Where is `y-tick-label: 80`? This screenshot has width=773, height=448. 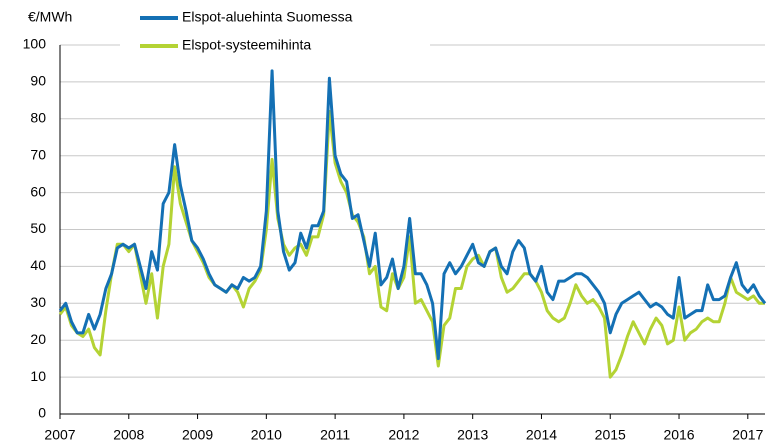
y-tick-label: 80 is located at coordinates (38, 118).